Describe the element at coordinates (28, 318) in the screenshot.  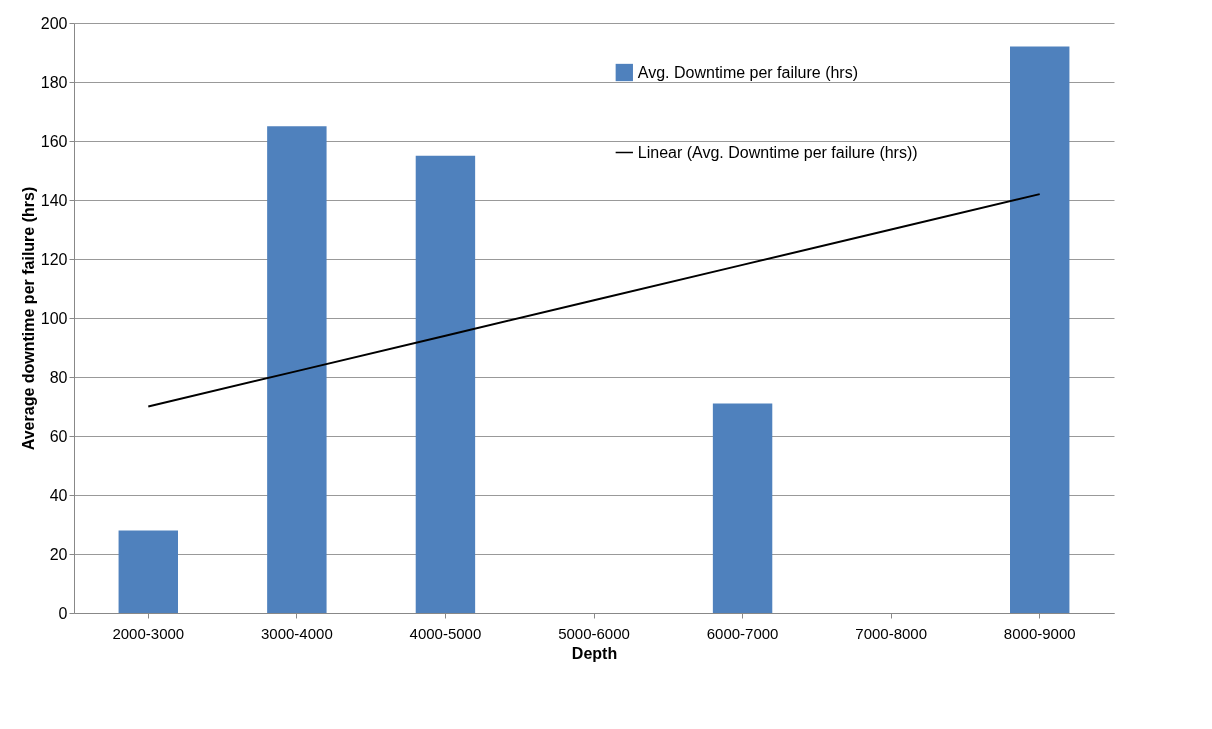
I see `y-axis-title: Average downtime per failure (hrs)` at that location.